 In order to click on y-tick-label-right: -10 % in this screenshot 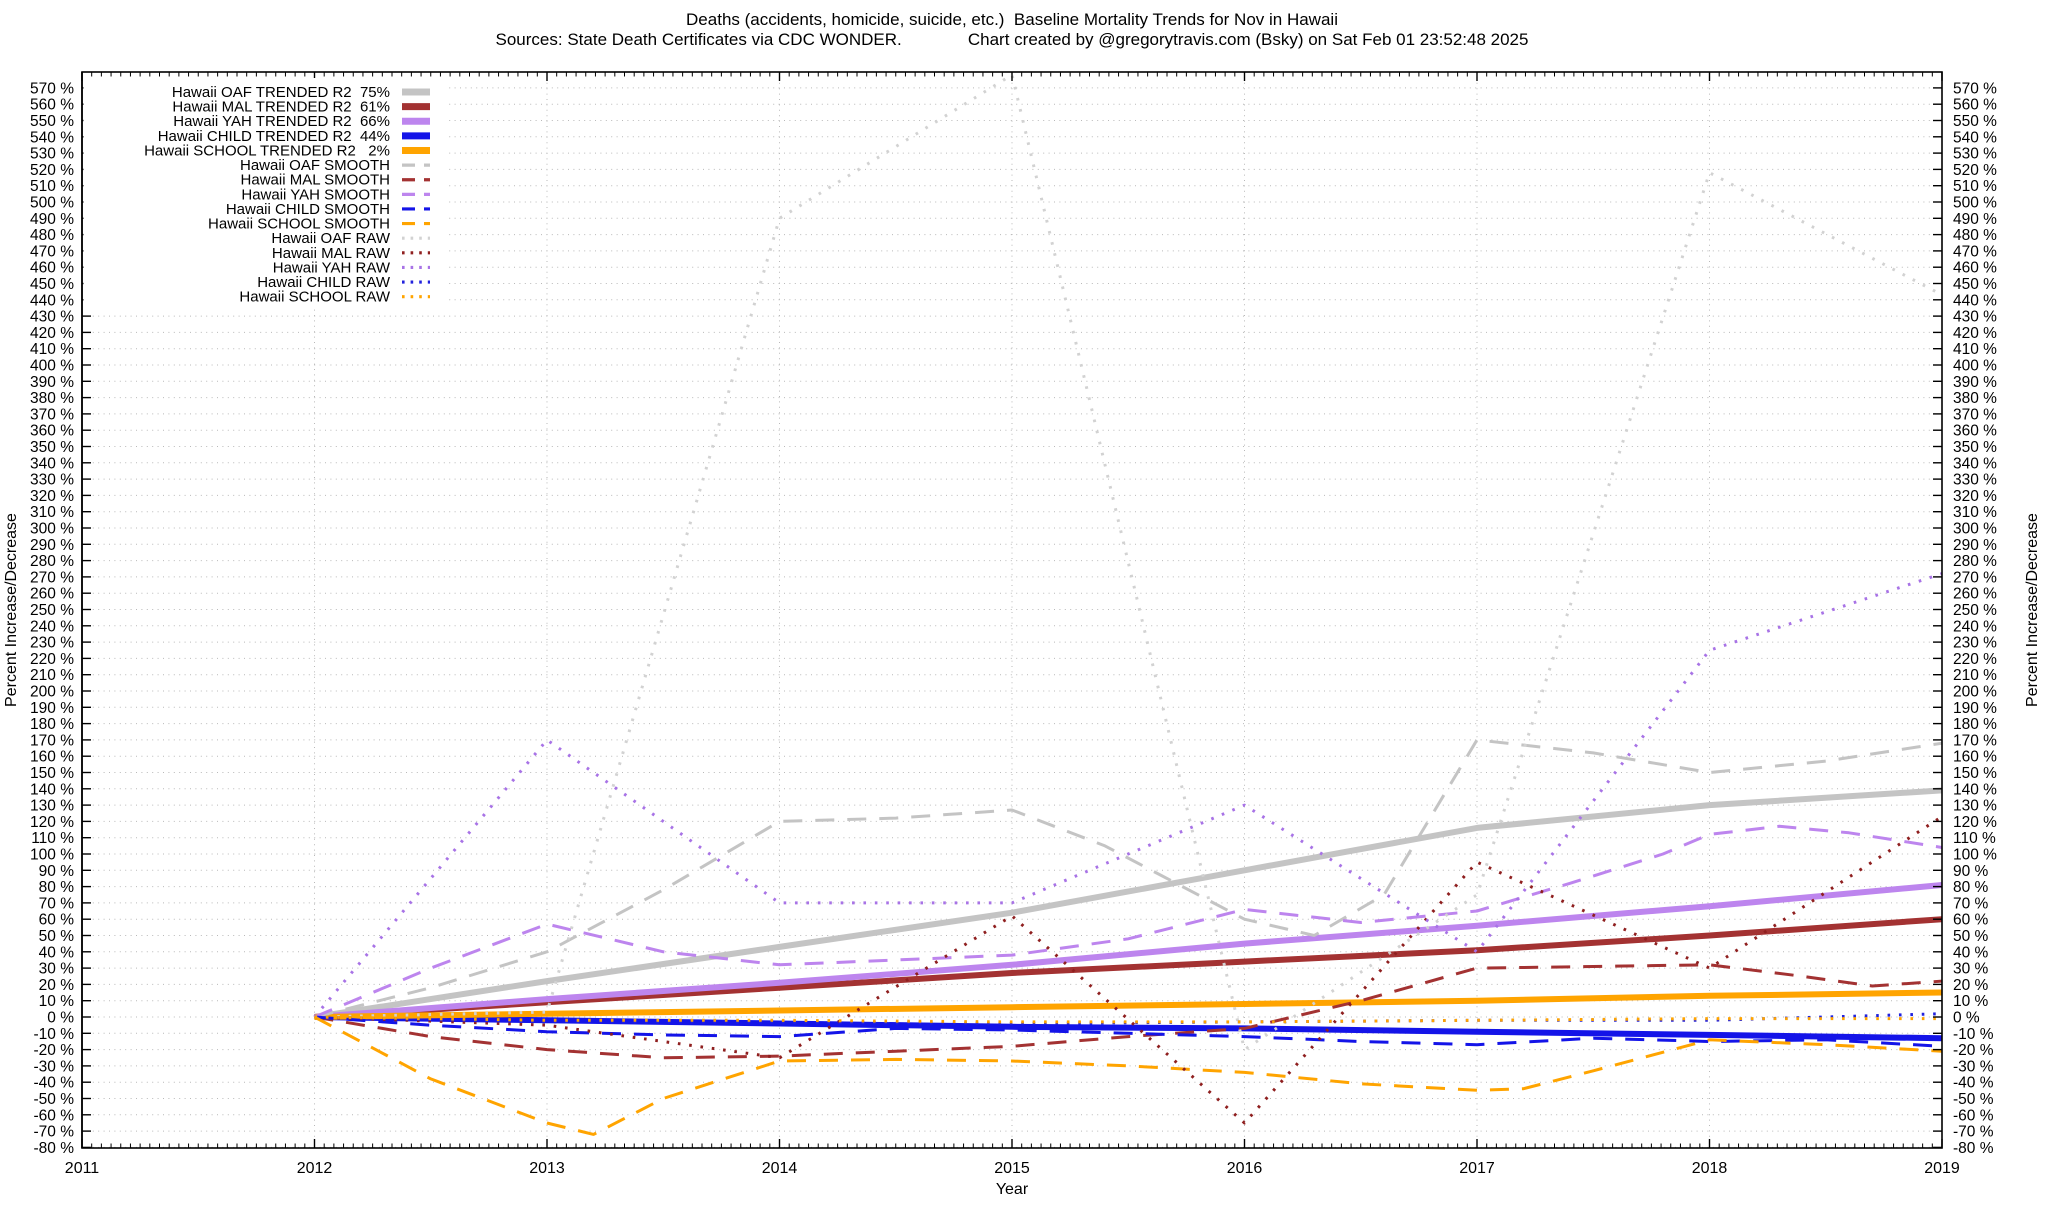, I will do `click(1973, 1034)`.